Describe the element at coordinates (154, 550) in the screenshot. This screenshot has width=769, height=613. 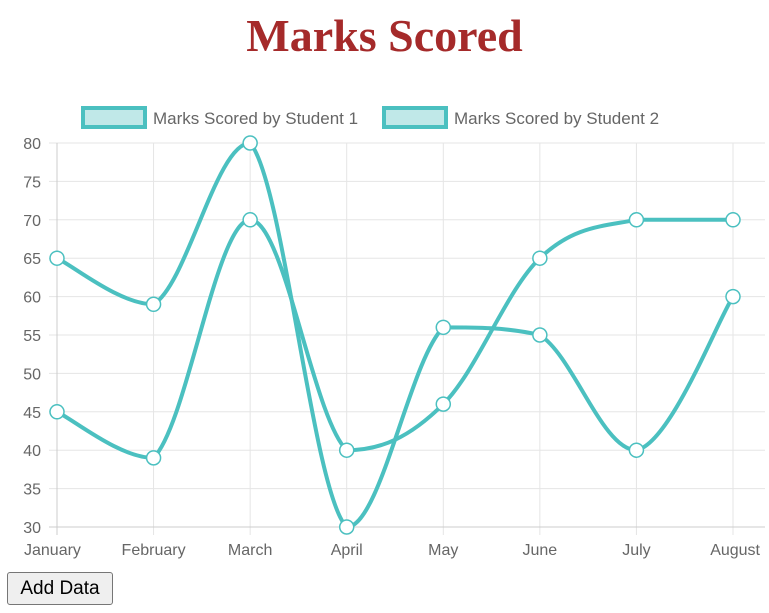
I see `x-tick-label: February` at that location.